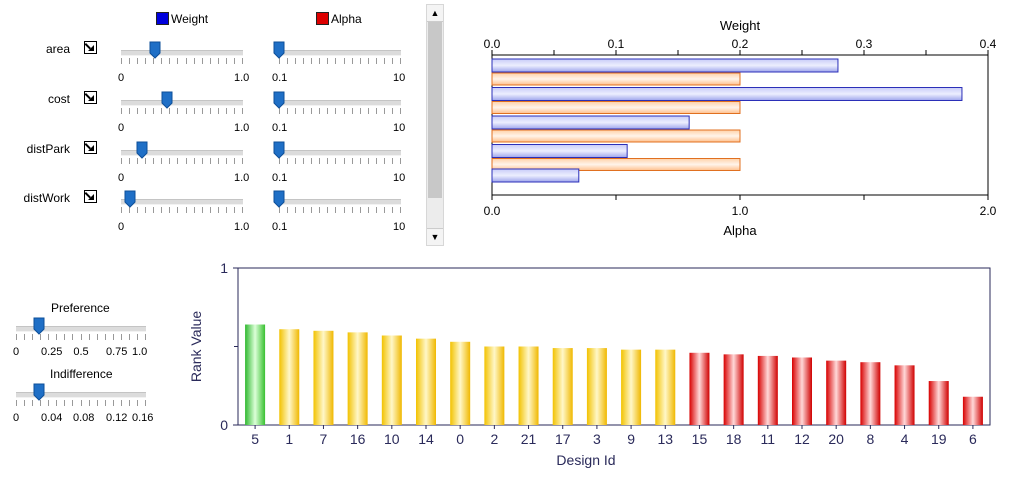  I want to click on scroll-thumb, so click(435, 110).